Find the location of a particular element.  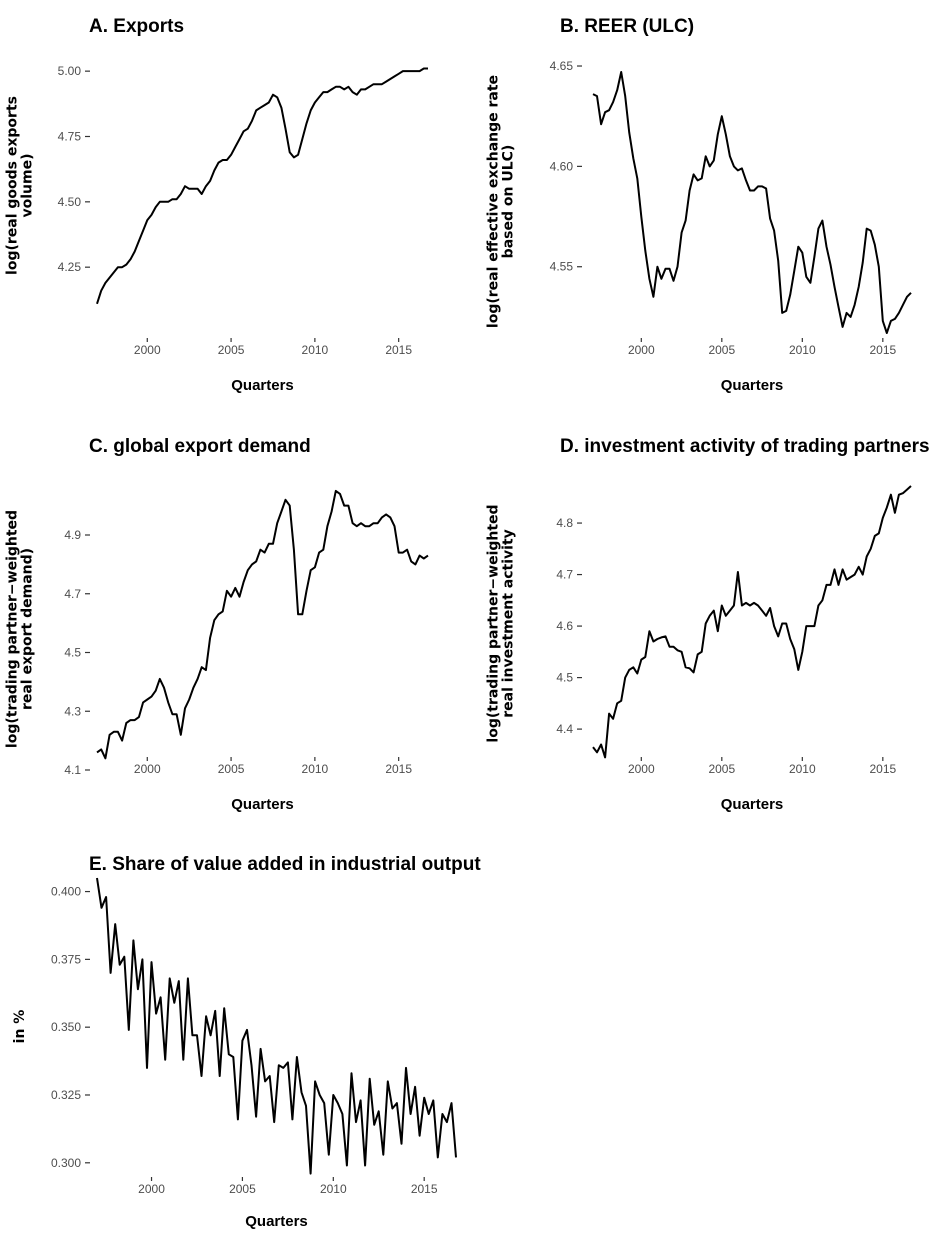

panel-e-ytick-label: 0.375 is located at coordinates (66, 959).